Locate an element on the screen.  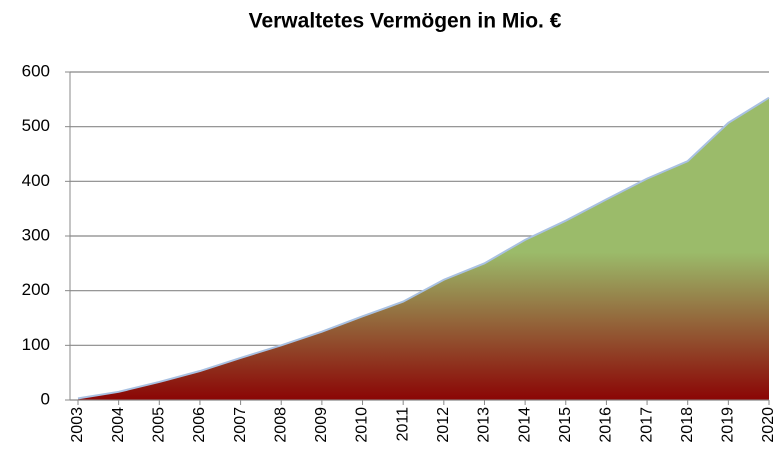
y-tick-label: 100 is located at coordinates (36, 344).